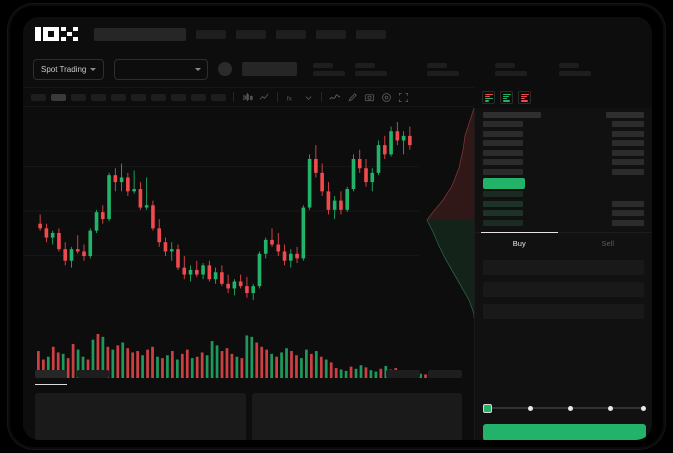  I want to click on order-form-fields, so click(563, 286).